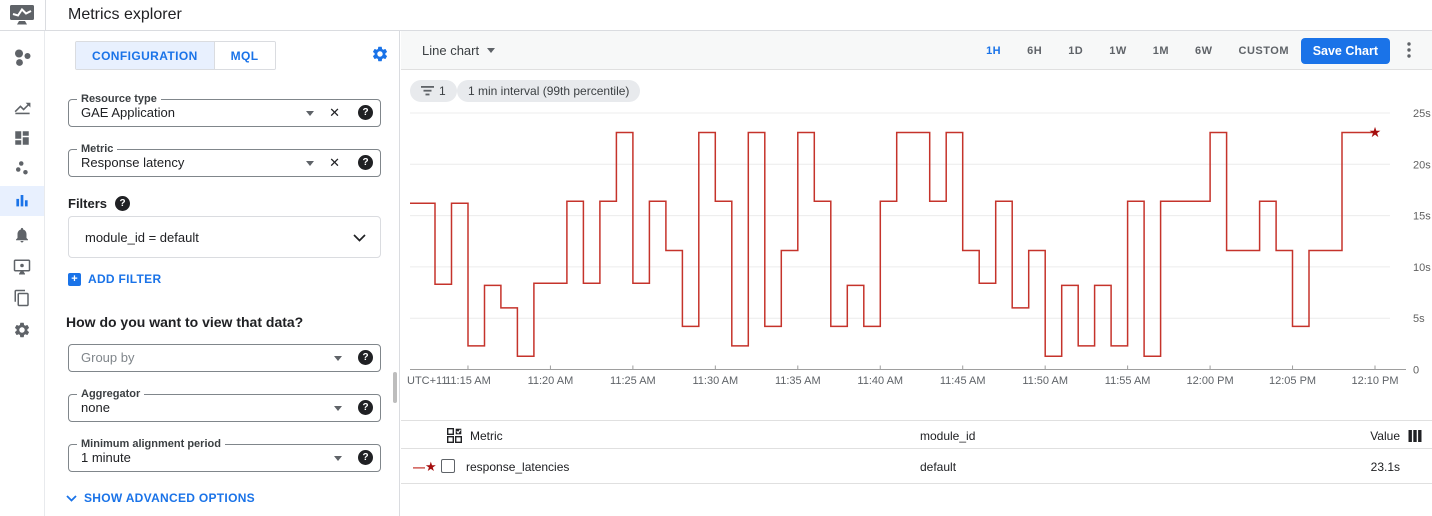 This screenshot has height=516, width=1432. Describe the element at coordinates (45, 15) in the screenshot. I see `divider` at that location.